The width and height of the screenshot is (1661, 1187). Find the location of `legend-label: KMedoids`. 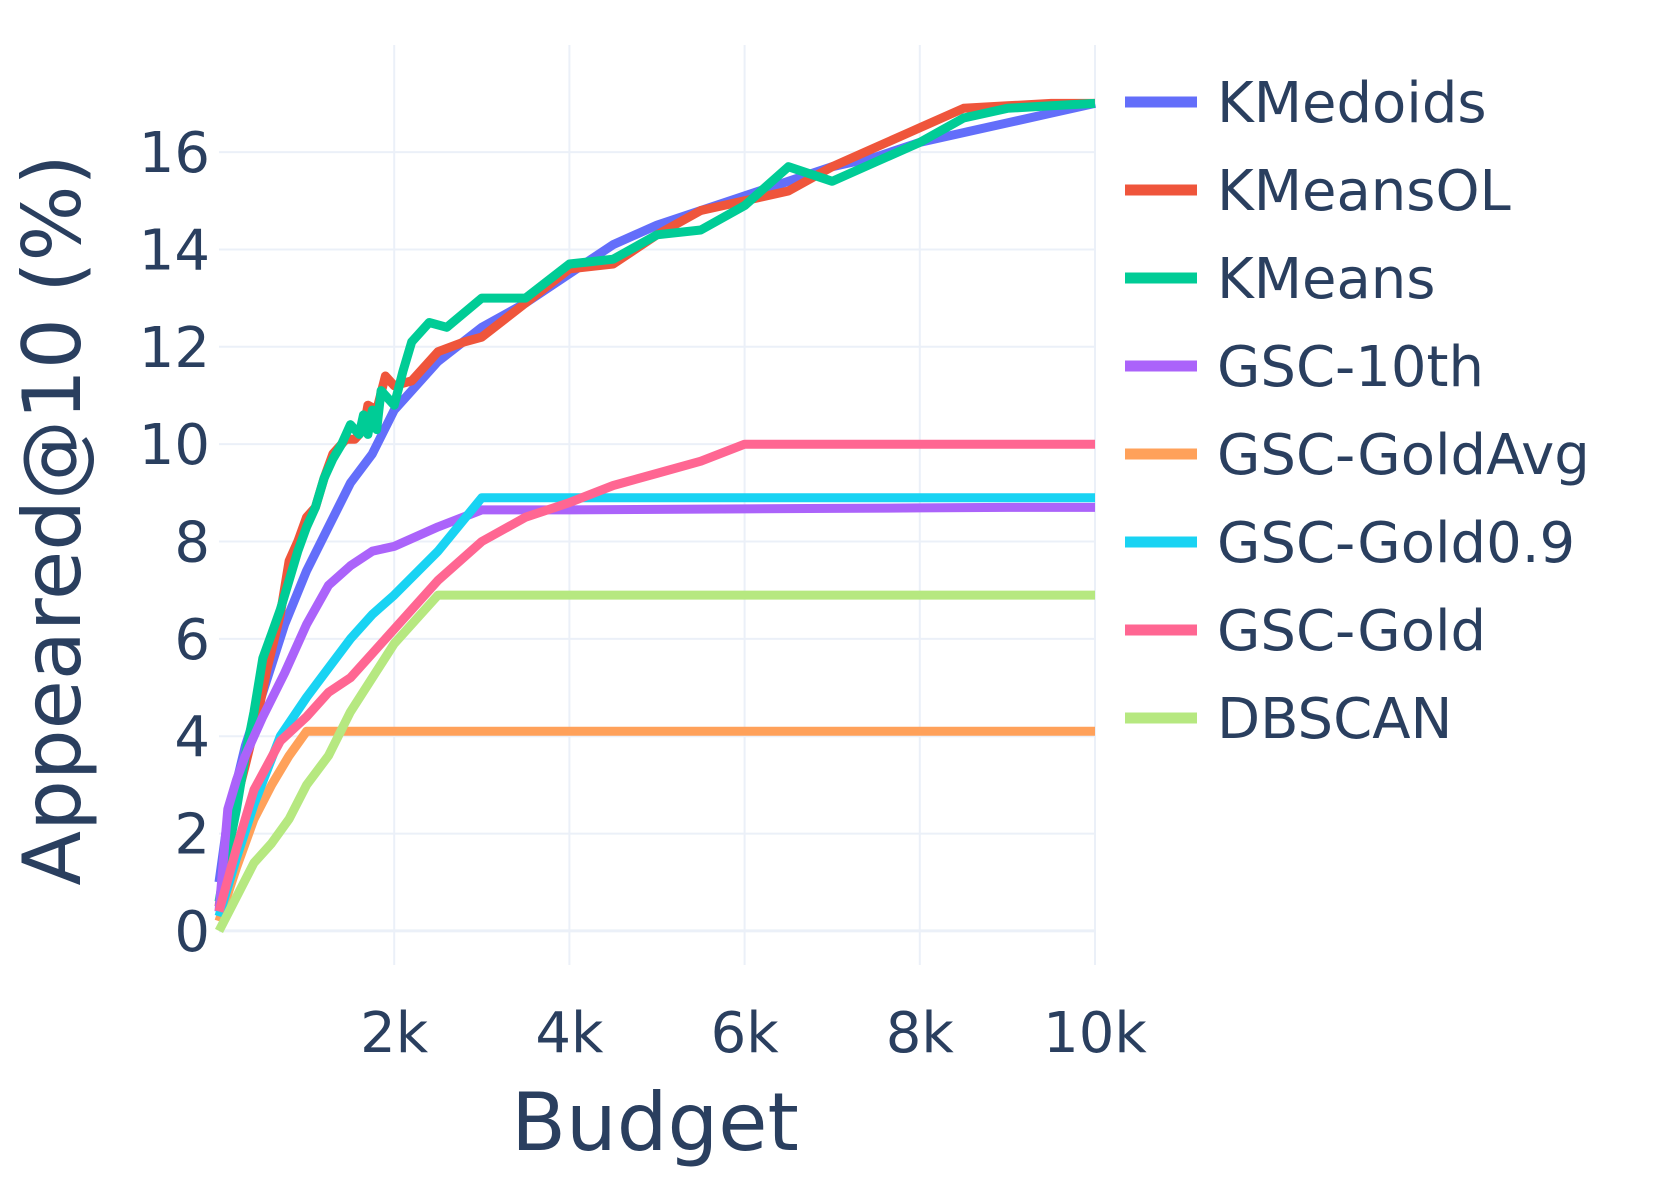

legend-label: KMedoids is located at coordinates (1352, 103).